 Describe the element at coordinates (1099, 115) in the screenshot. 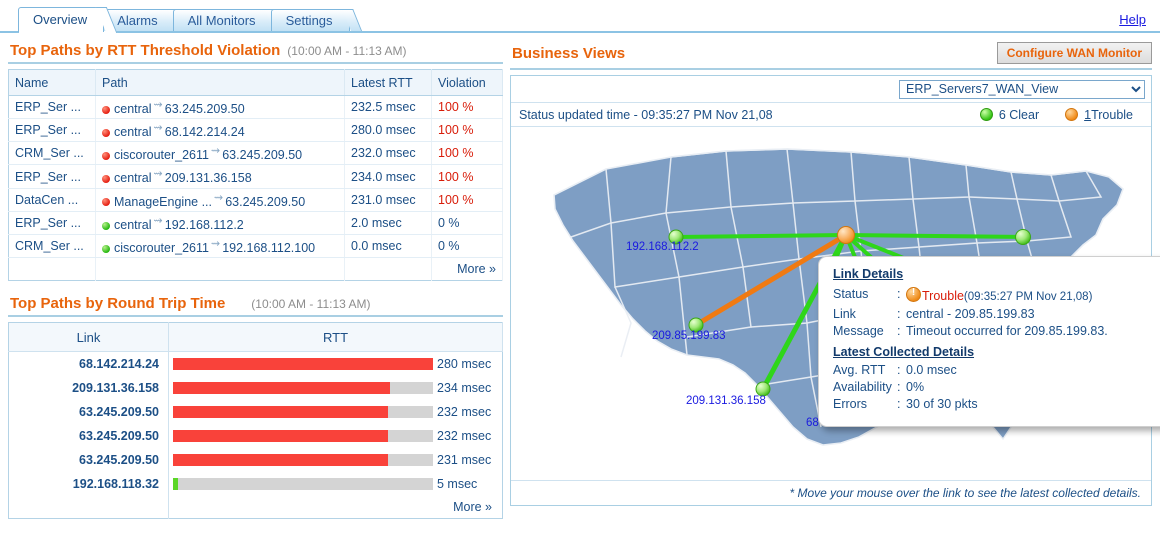

I see `trouble-status-group: 1 Trouble` at that location.